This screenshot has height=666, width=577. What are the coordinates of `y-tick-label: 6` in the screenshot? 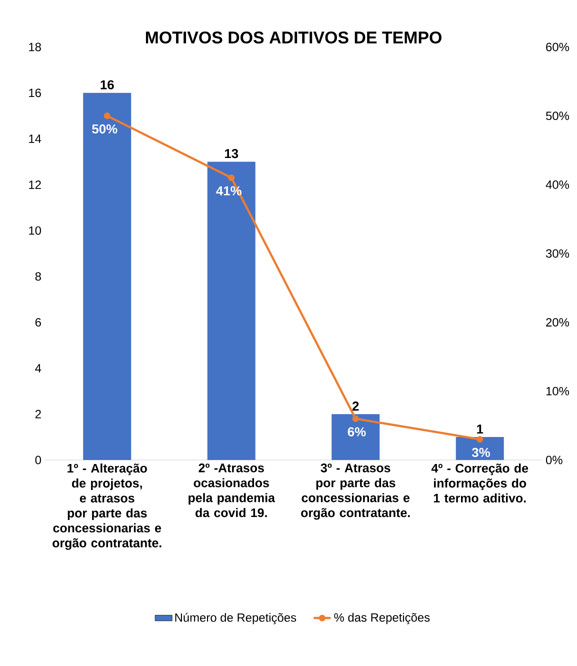 It's located at (38, 322).